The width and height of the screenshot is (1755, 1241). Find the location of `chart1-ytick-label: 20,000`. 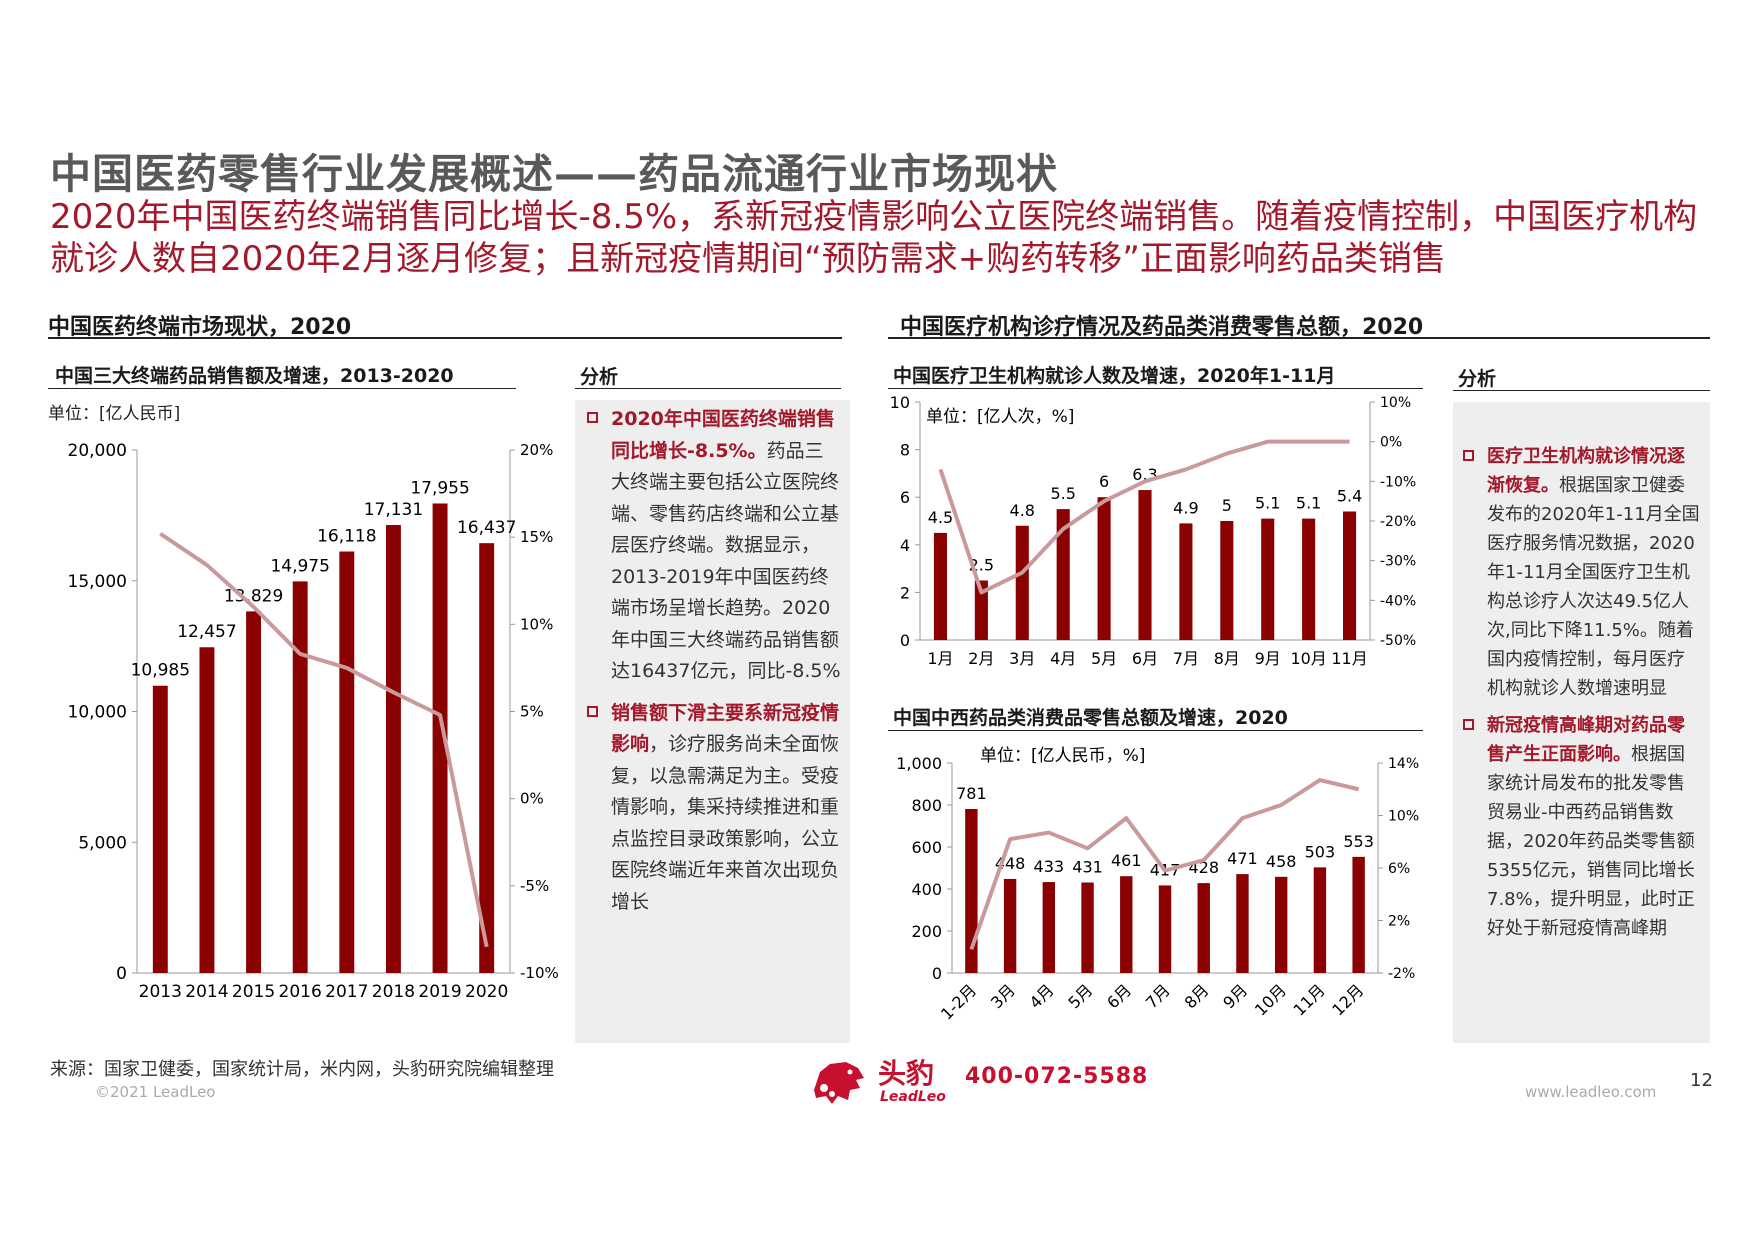

chart1-ytick-label: 20,000 is located at coordinates (97, 451).